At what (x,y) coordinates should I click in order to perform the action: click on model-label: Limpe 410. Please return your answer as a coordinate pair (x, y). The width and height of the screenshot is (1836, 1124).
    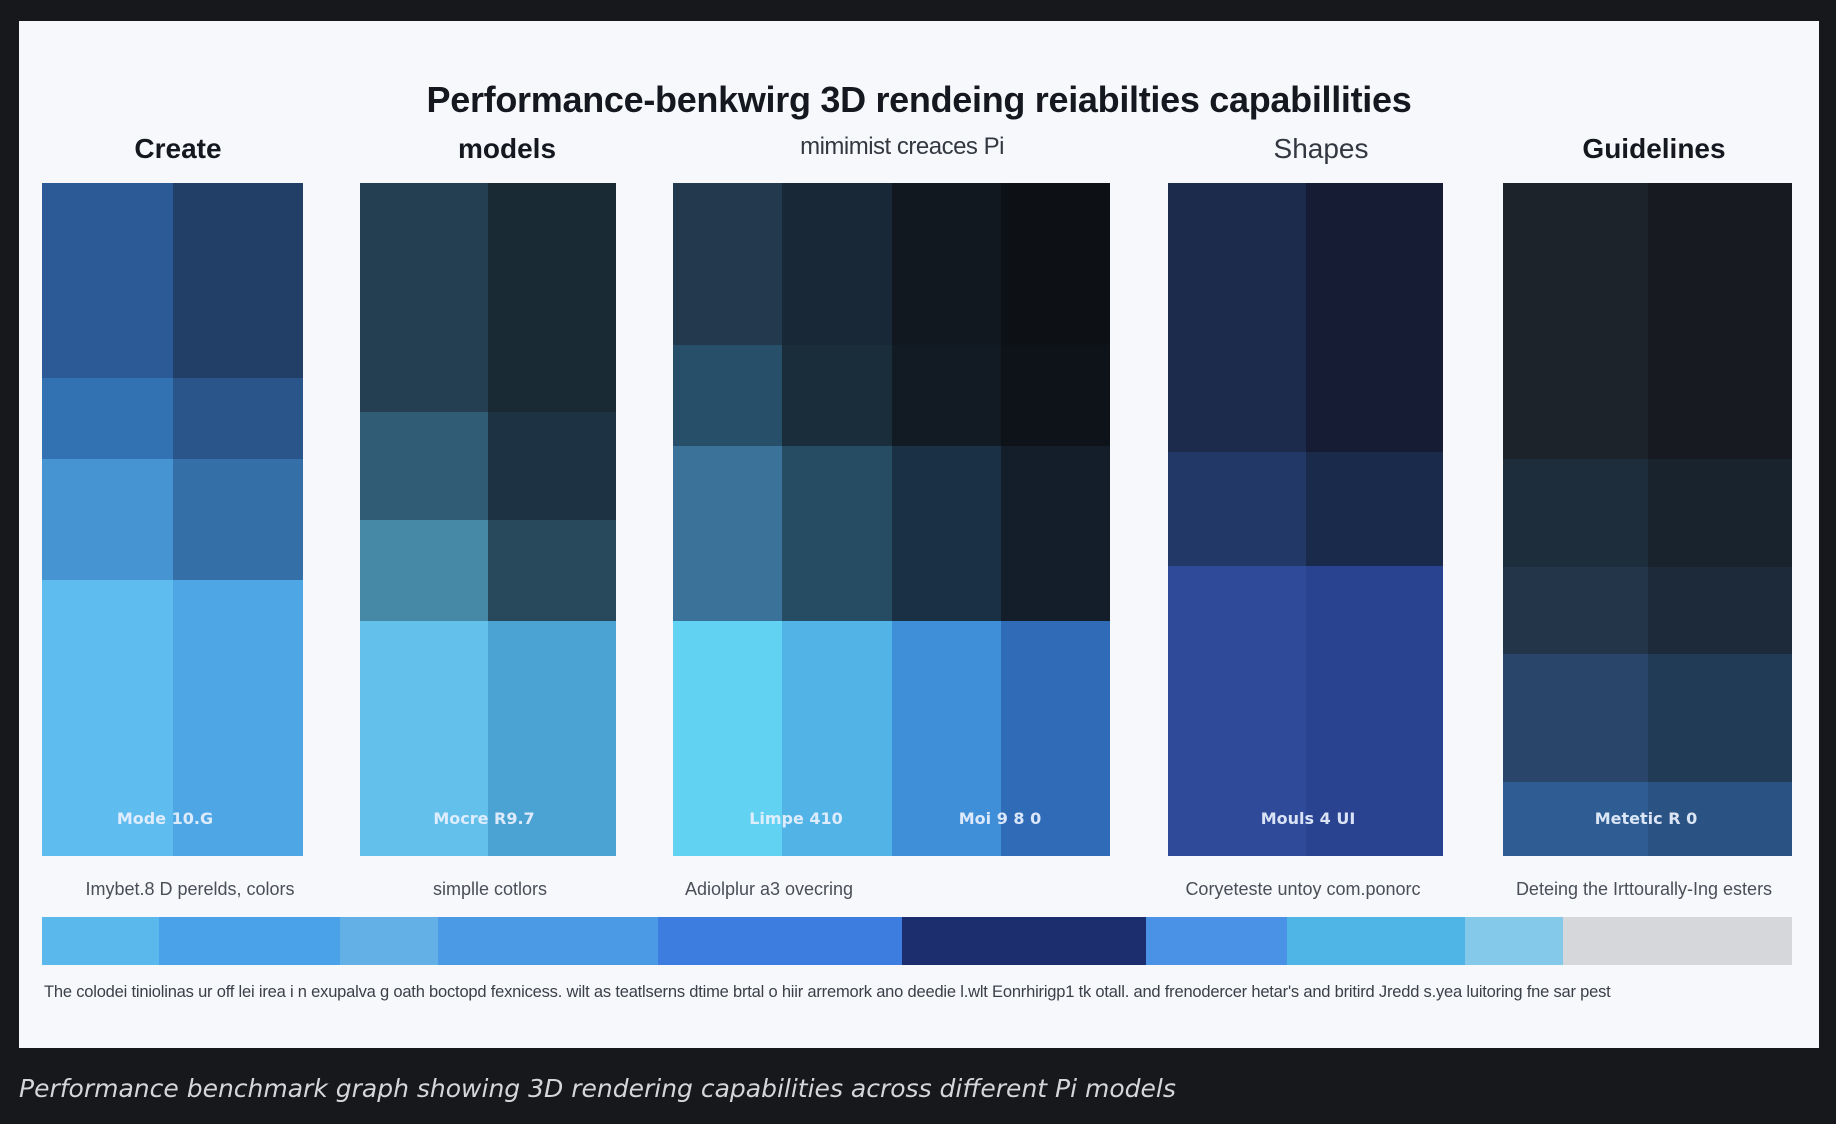
    Looking at the image, I should click on (796, 818).